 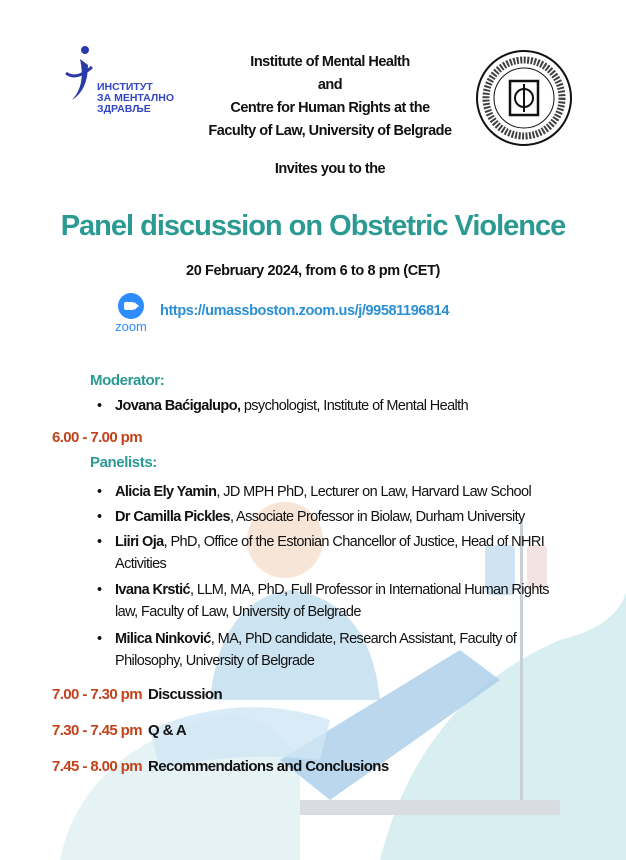 What do you see at coordinates (268, 766) in the screenshot?
I see `agenda-label: Recommendations and Conclusions` at bounding box center [268, 766].